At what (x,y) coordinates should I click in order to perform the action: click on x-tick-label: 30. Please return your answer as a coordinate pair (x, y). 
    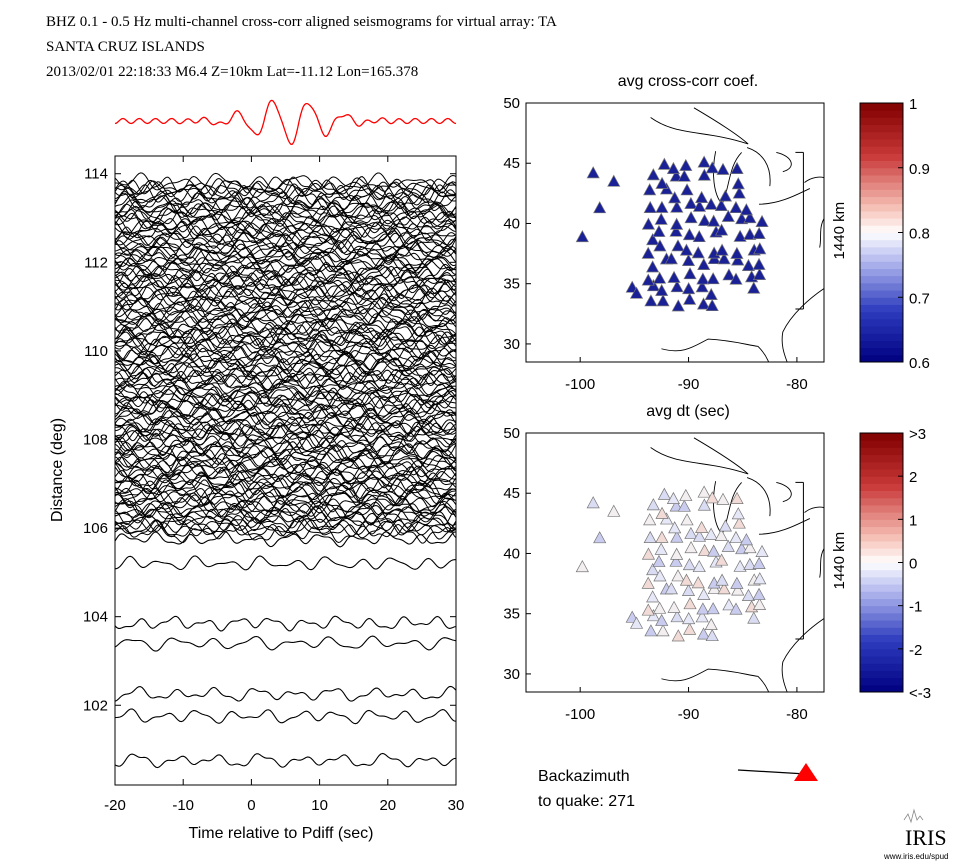
    Looking at the image, I should click on (456, 805).